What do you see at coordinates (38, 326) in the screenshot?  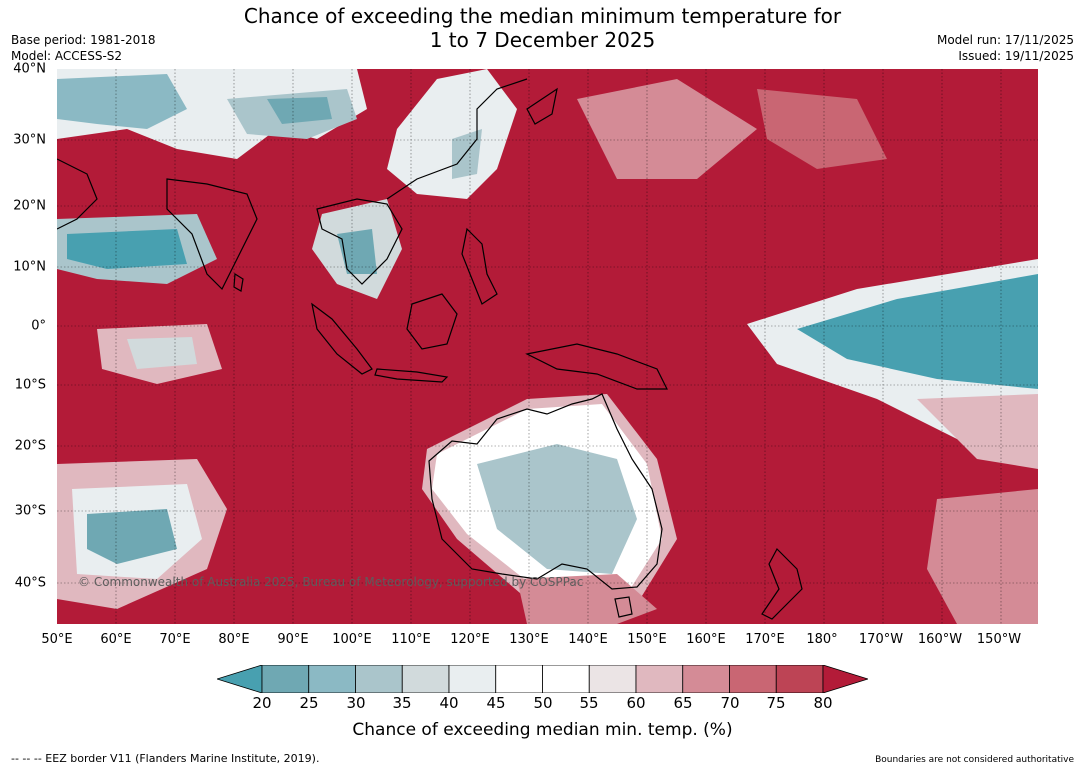 I see `lat-label-0: 0°` at bounding box center [38, 326].